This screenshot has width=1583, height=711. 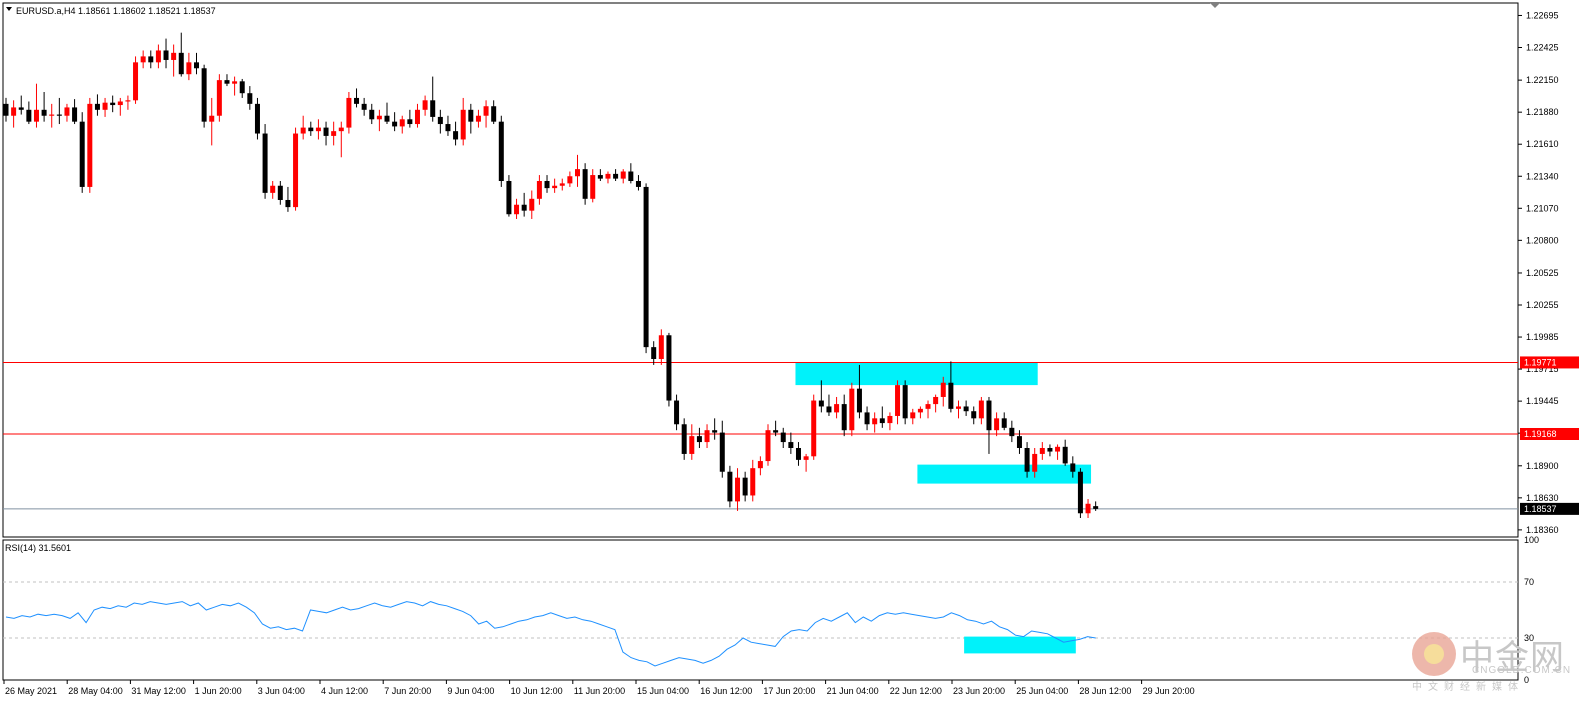 I want to click on x-tick-label: 22 Jun 12:00, so click(x=916, y=691).